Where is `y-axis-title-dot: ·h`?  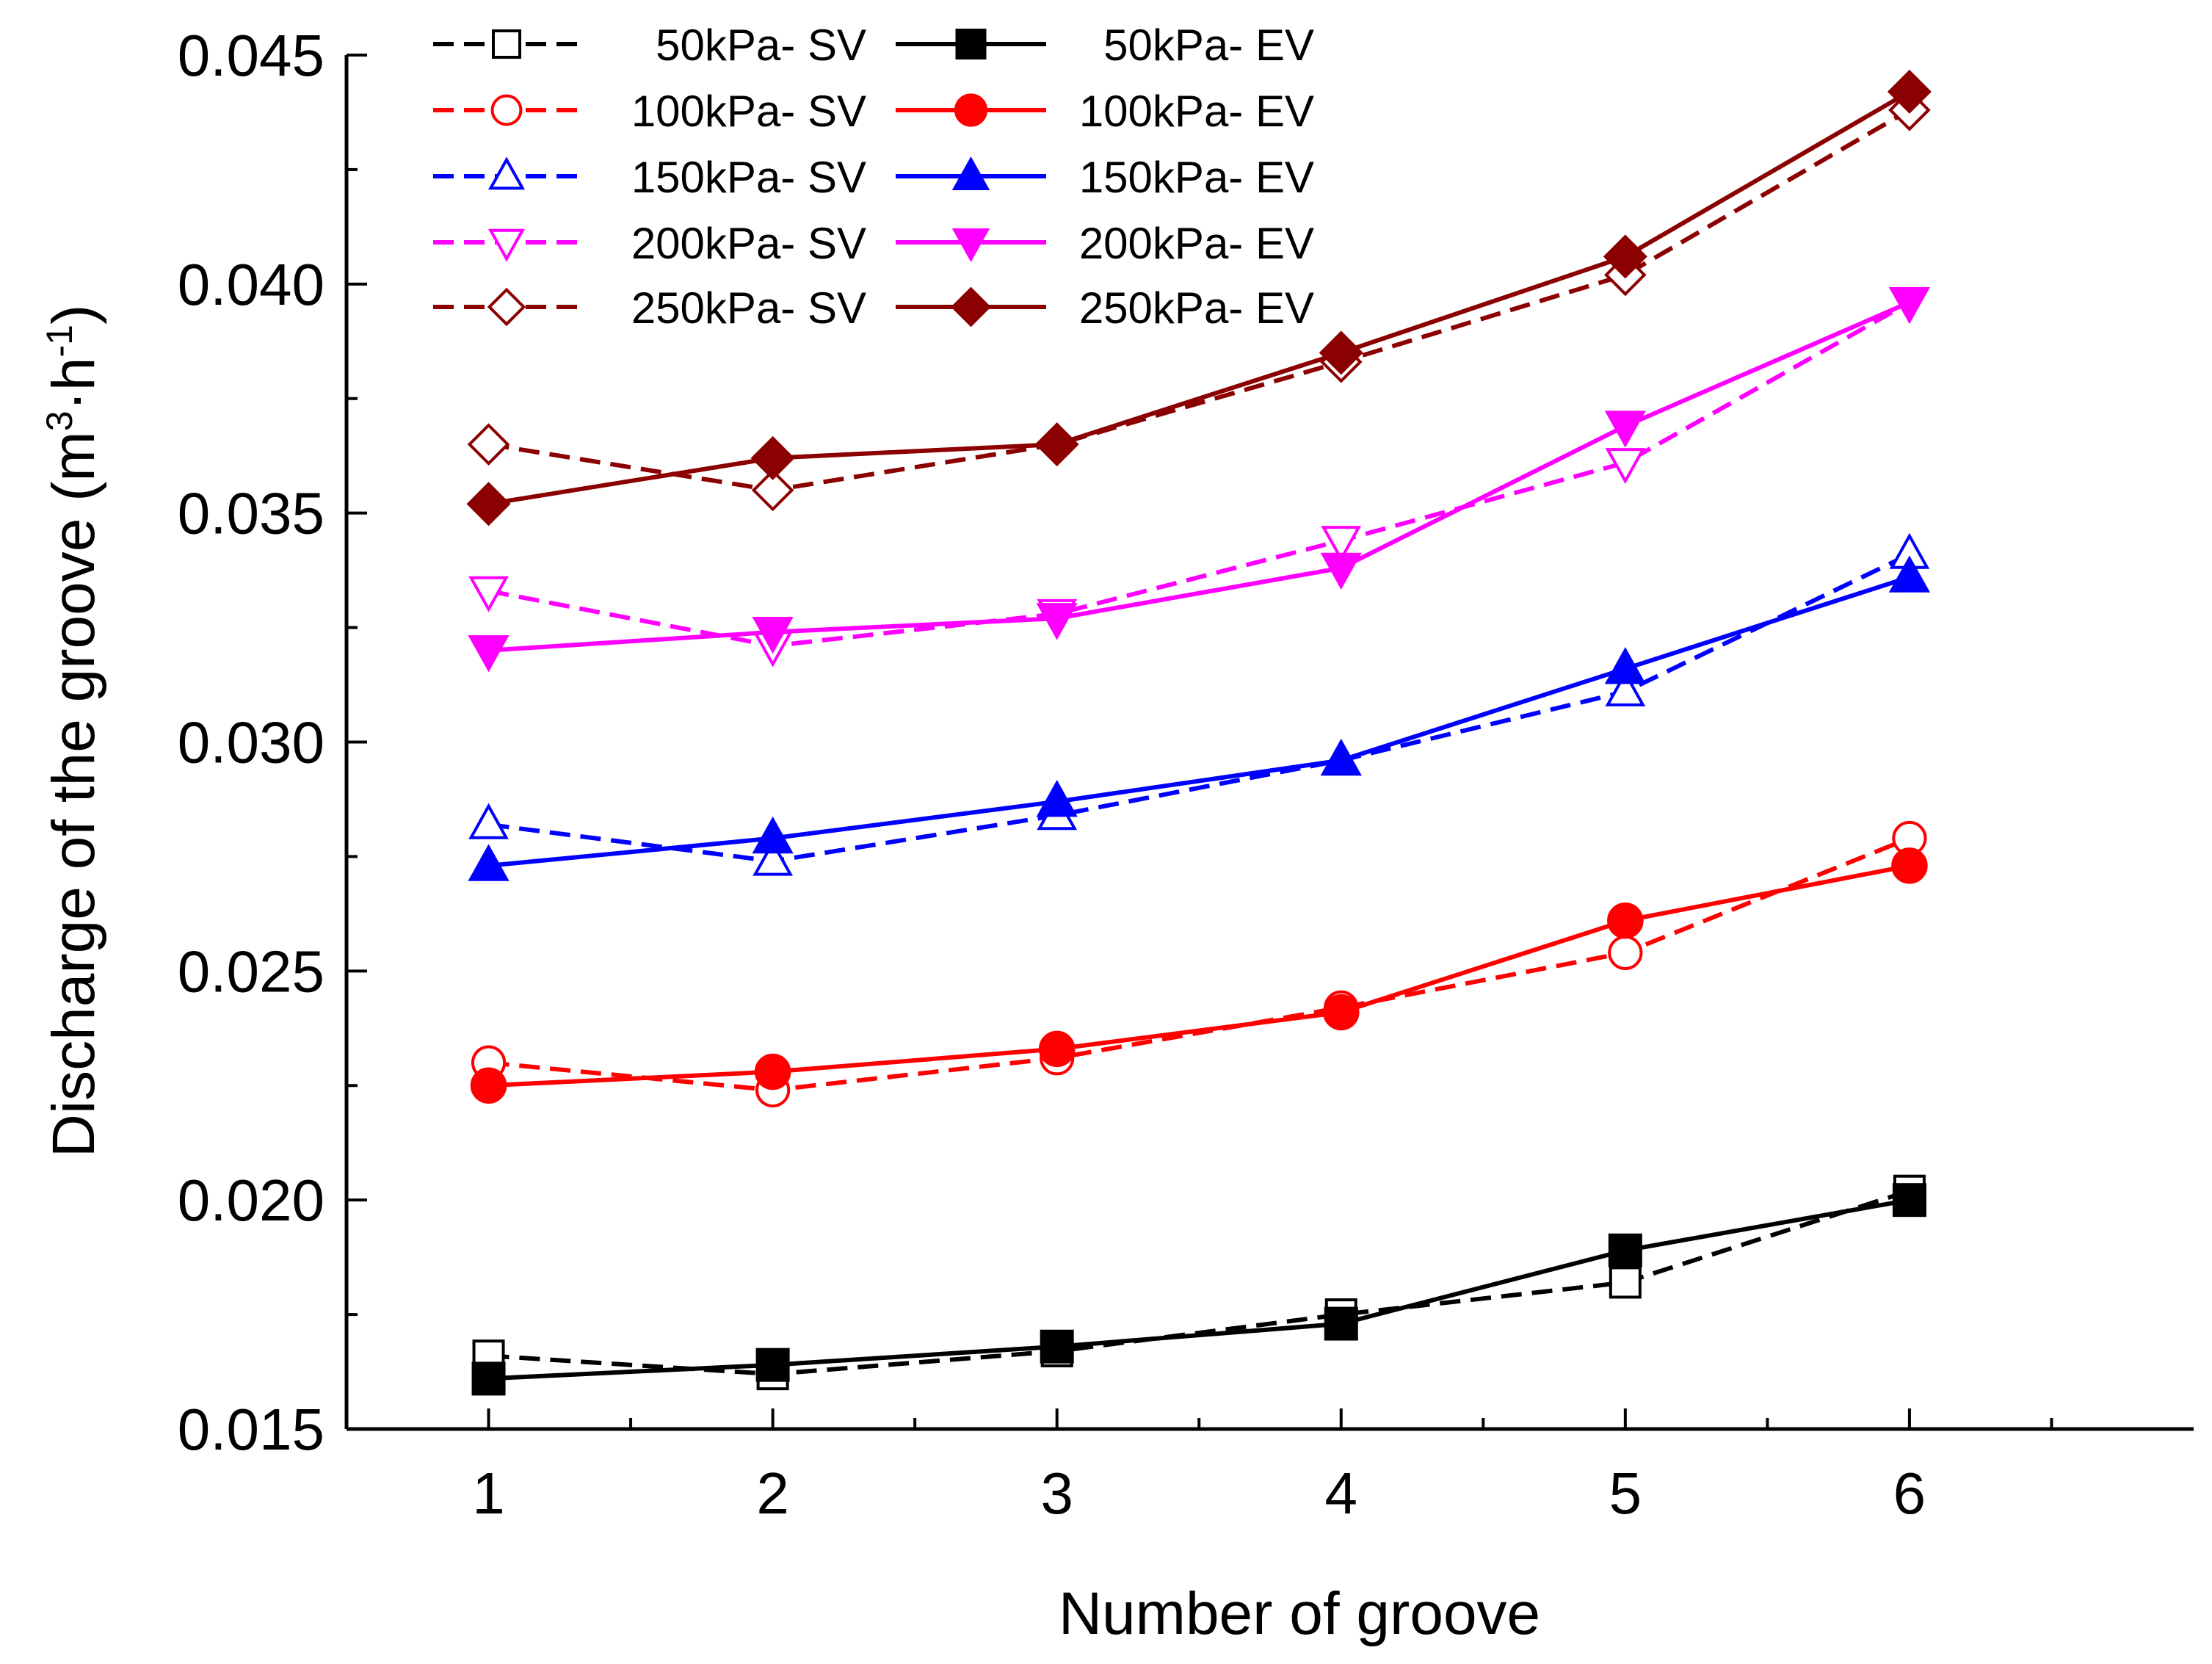
y-axis-title-dot: ·h is located at coordinates (73, 385).